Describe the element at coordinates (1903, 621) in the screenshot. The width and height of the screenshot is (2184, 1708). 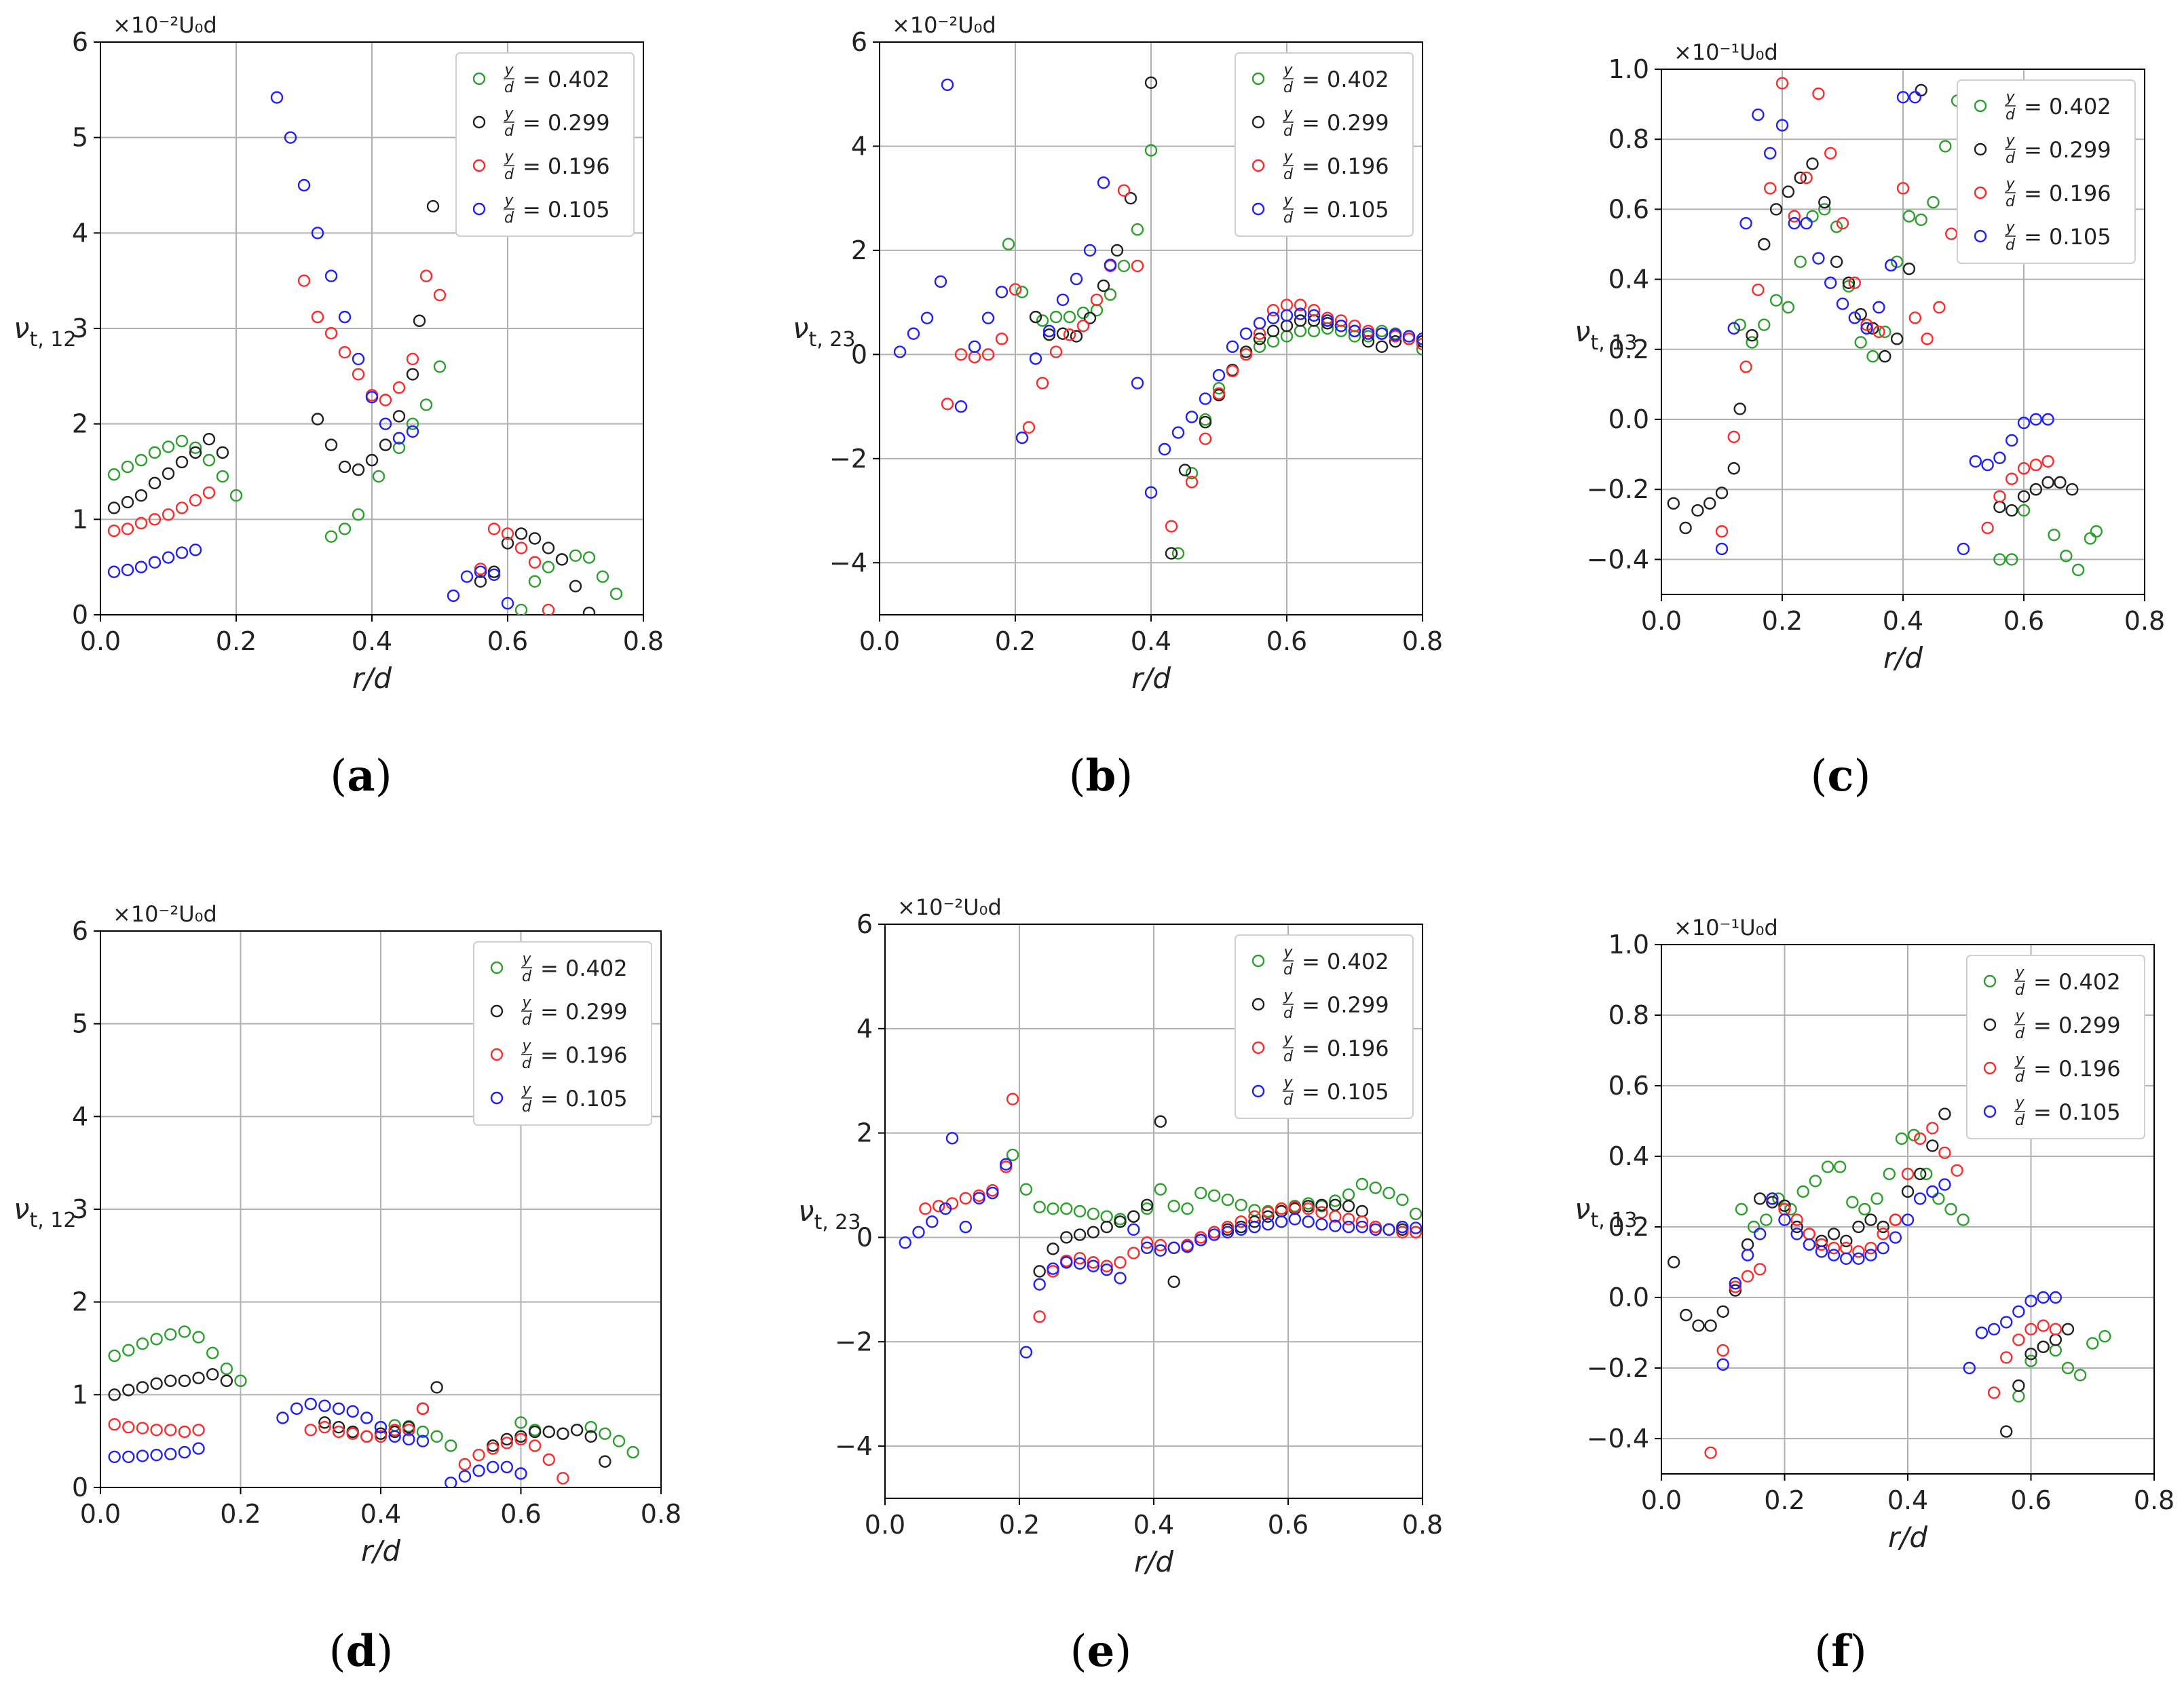
I see `x-tick-label: 0.4` at that location.